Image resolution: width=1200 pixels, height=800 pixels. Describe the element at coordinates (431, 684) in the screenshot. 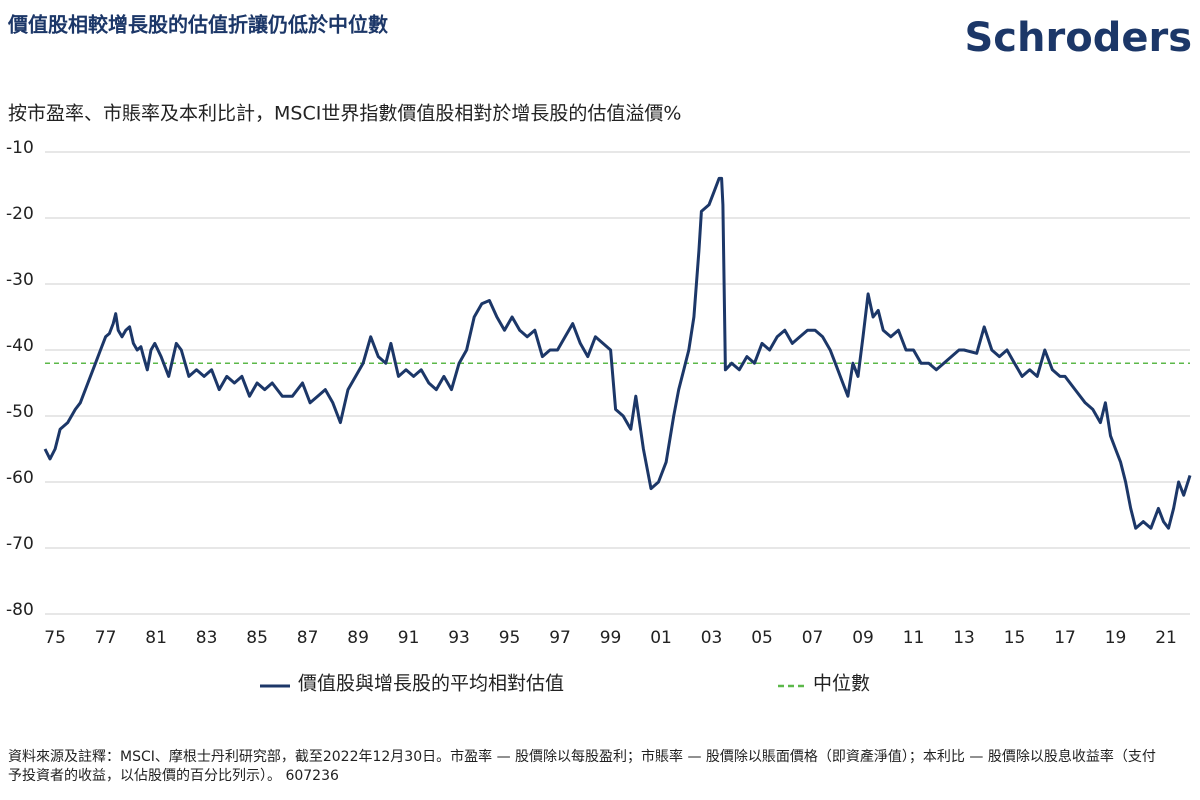

I see `legend-label: 價值股與增長股的平均相對估值` at that location.